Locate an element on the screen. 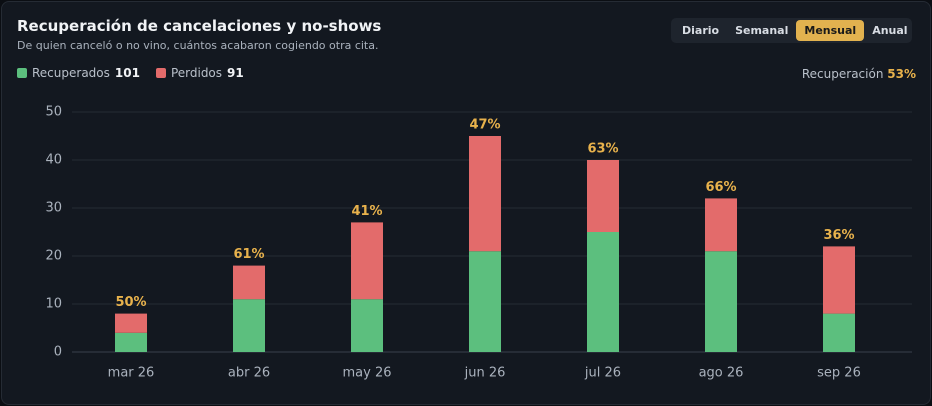 The image size is (932, 406). legend-label: Recuperados is located at coordinates (71, 73).